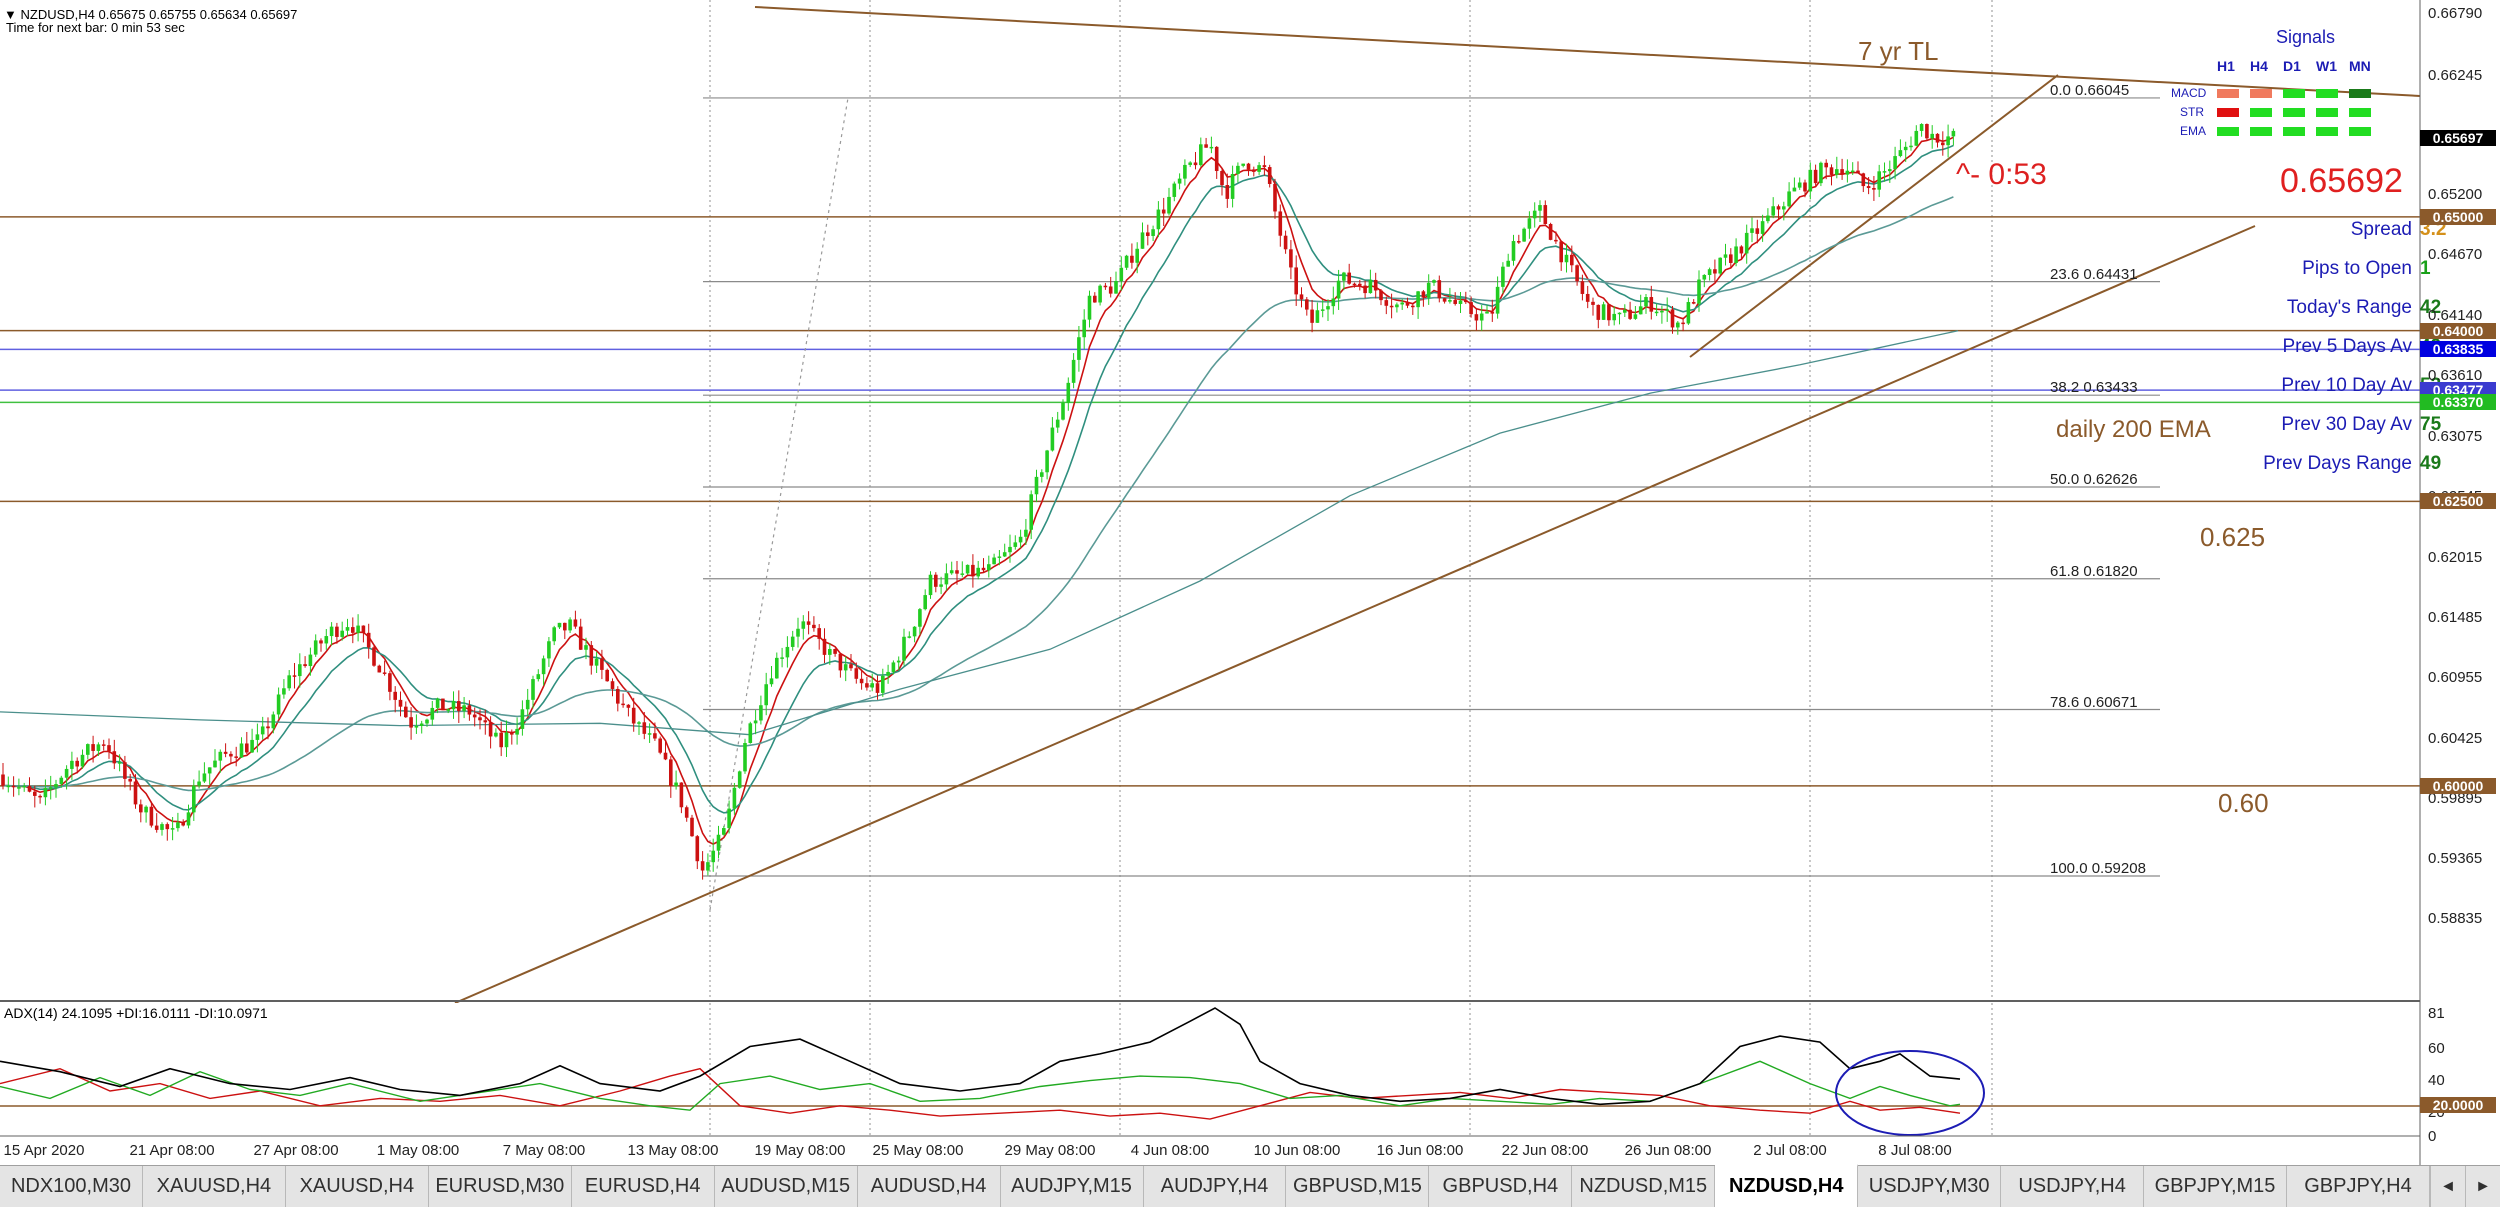 The image size is (2500, 1207). Describe the element at coordinates (1915, 1150) in the screenshot. I see `time-axis-label: 8 Jul 08:00` at that location.